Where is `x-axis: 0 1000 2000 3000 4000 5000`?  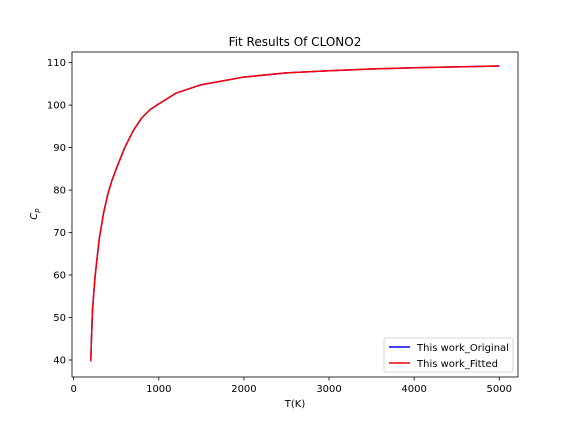 x-axis: 0 1000 2000 3000 4000 5000 is located at coordinates (291, 386).